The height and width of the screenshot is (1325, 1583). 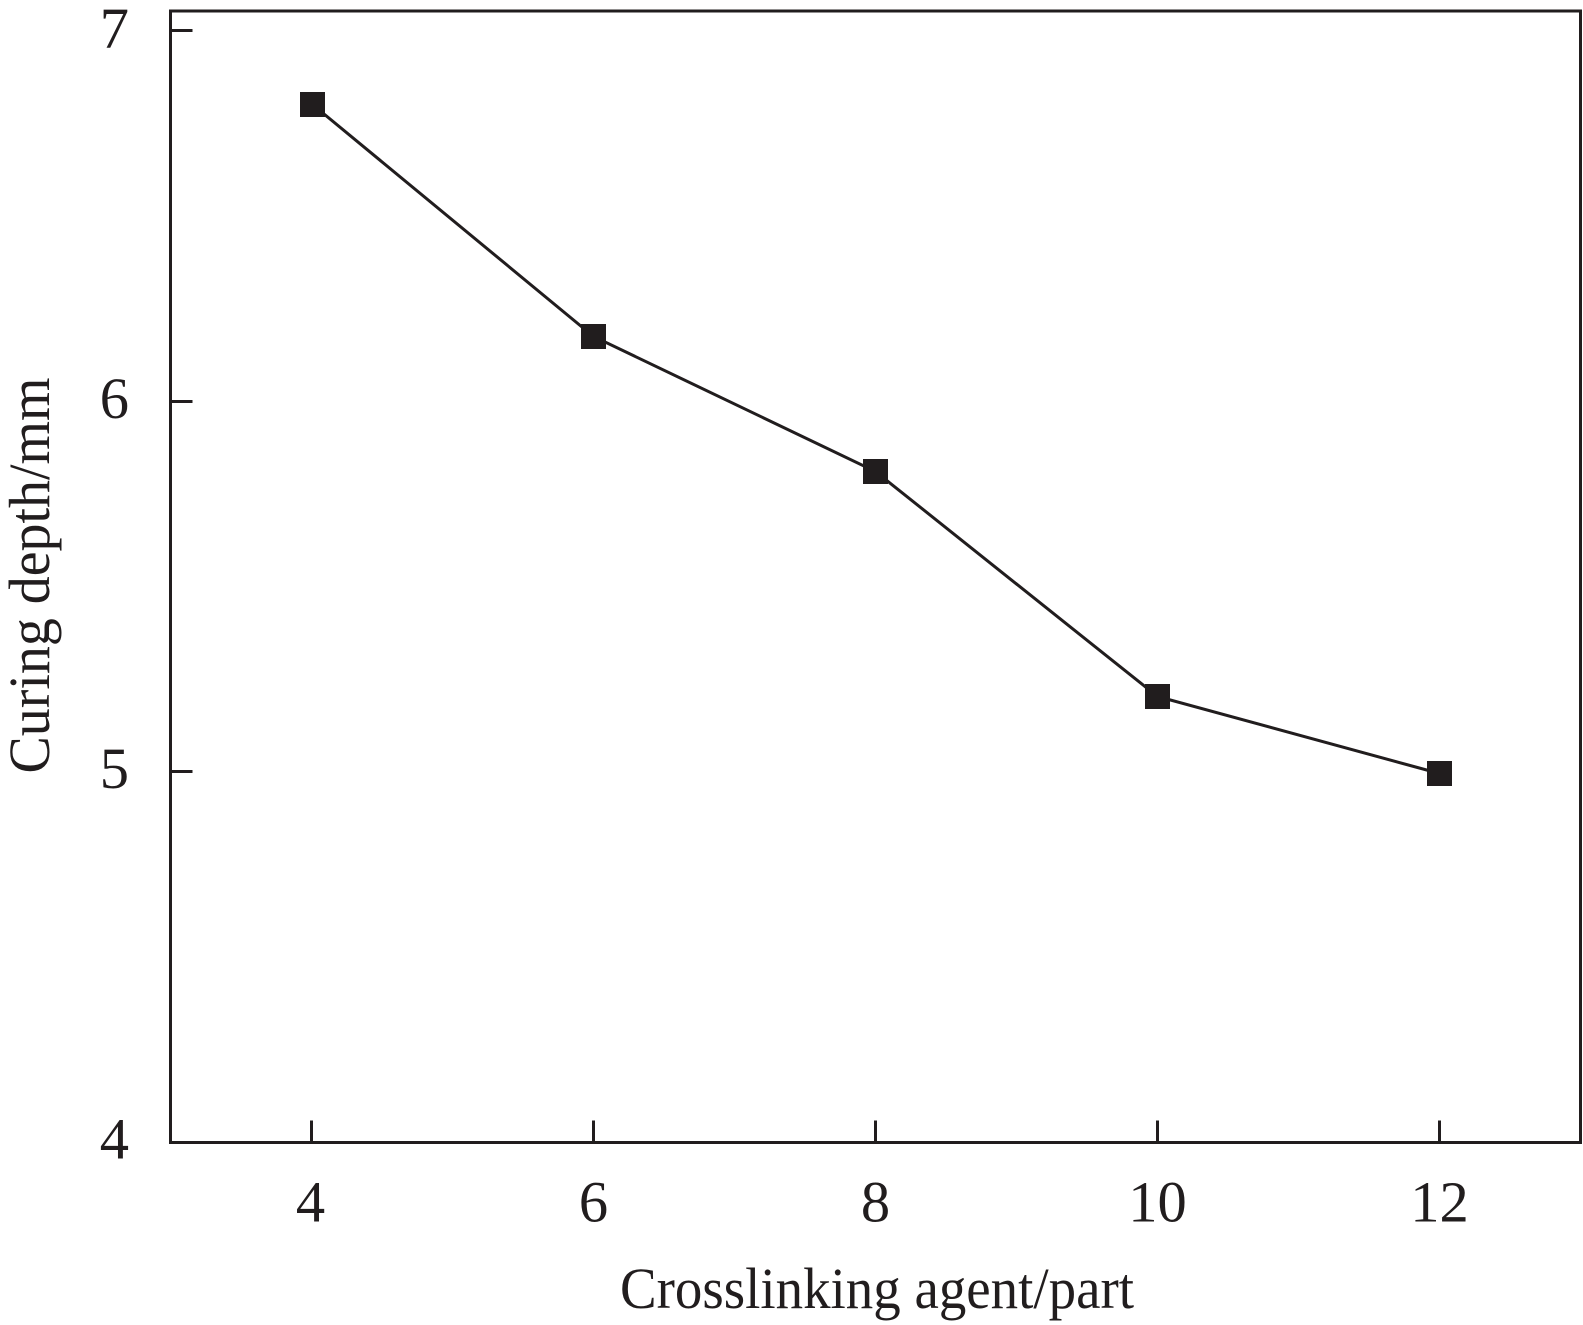 I want to click on svg-text: 12, so click(x=1439, y=1202).